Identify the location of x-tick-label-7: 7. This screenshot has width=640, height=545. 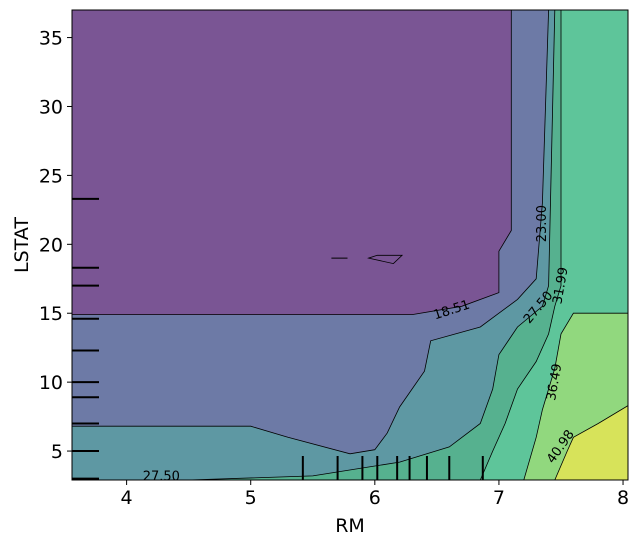
(499, 498).